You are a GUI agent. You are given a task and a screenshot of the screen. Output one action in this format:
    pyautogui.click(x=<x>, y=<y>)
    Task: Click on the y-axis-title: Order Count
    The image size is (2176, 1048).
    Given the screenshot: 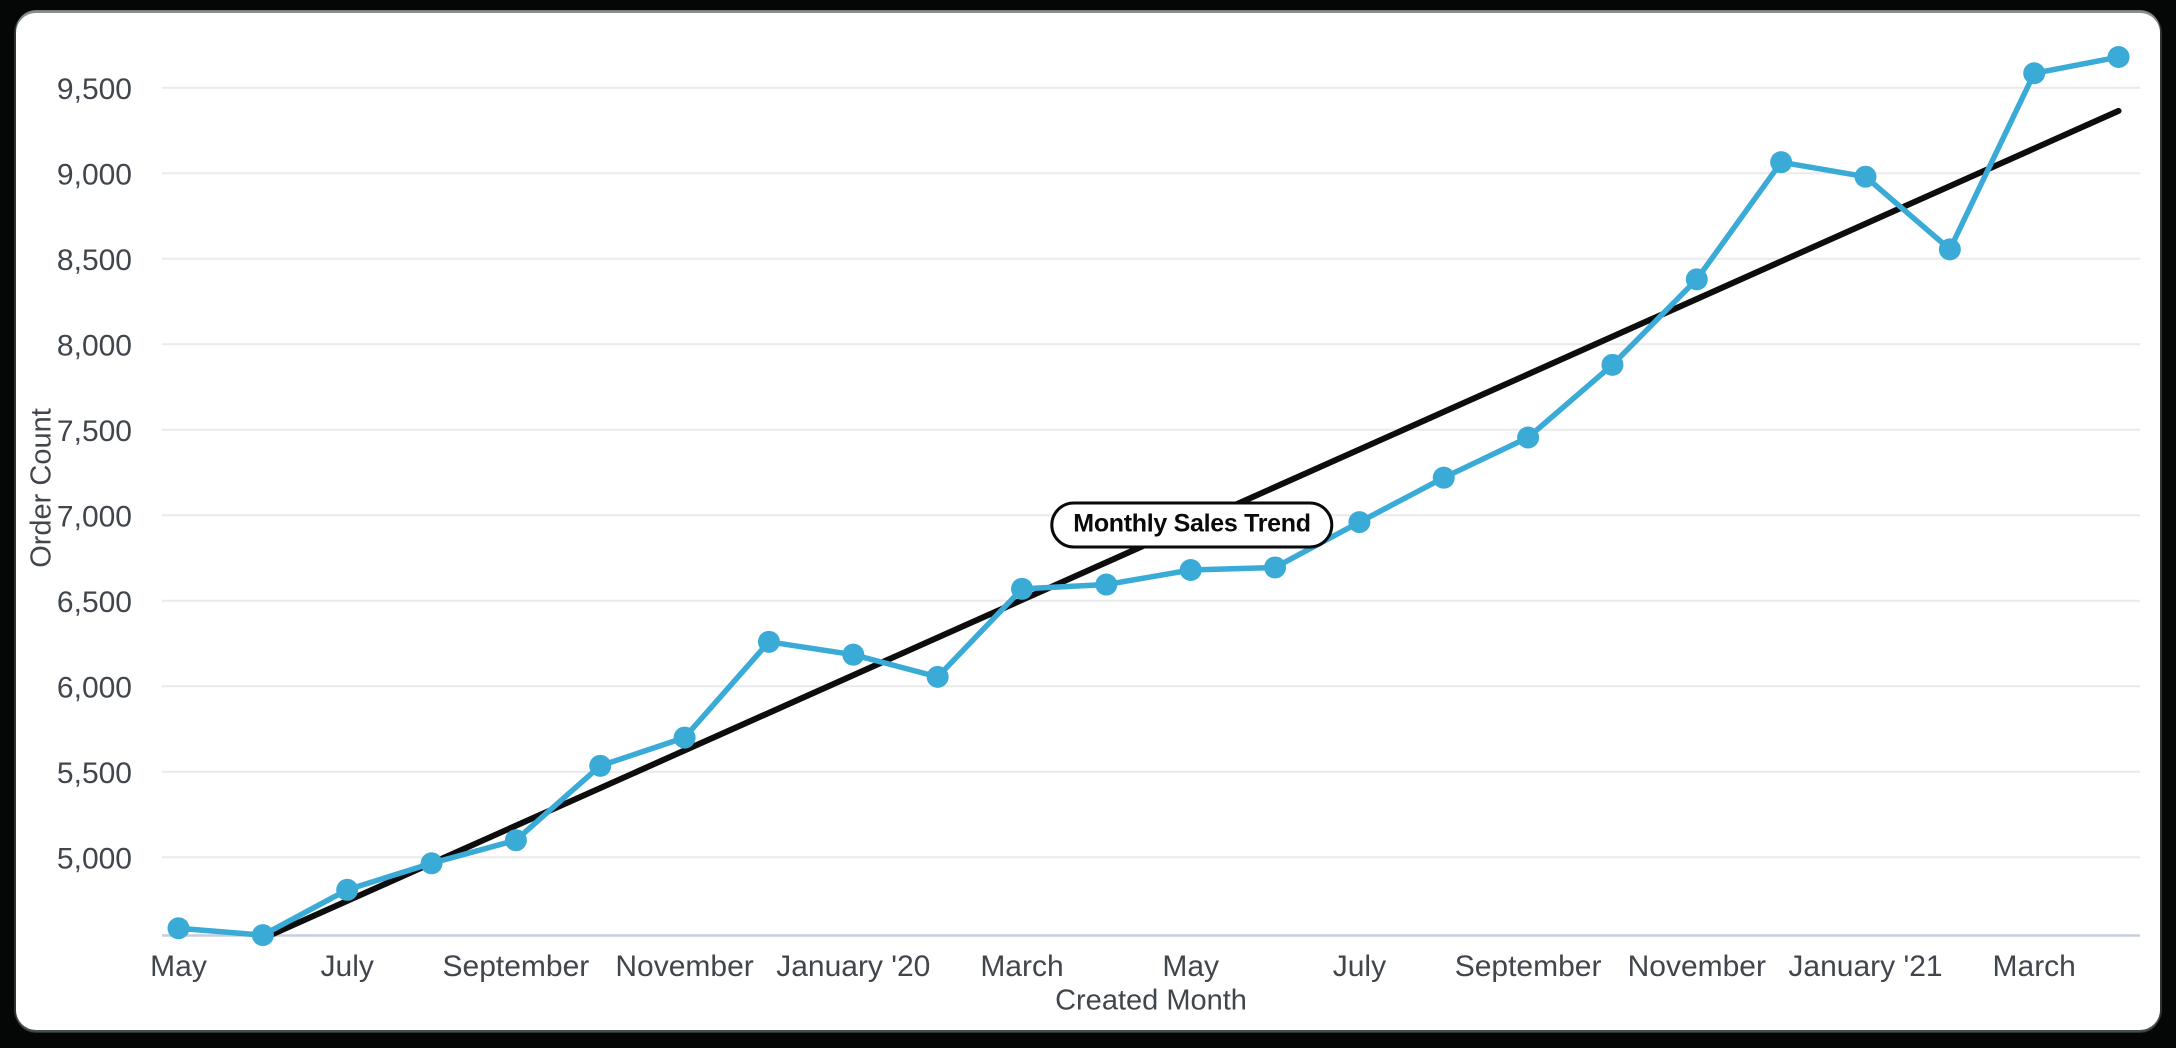 What is the action you would take?
    pyautogui.click(x=41, y=488)
    